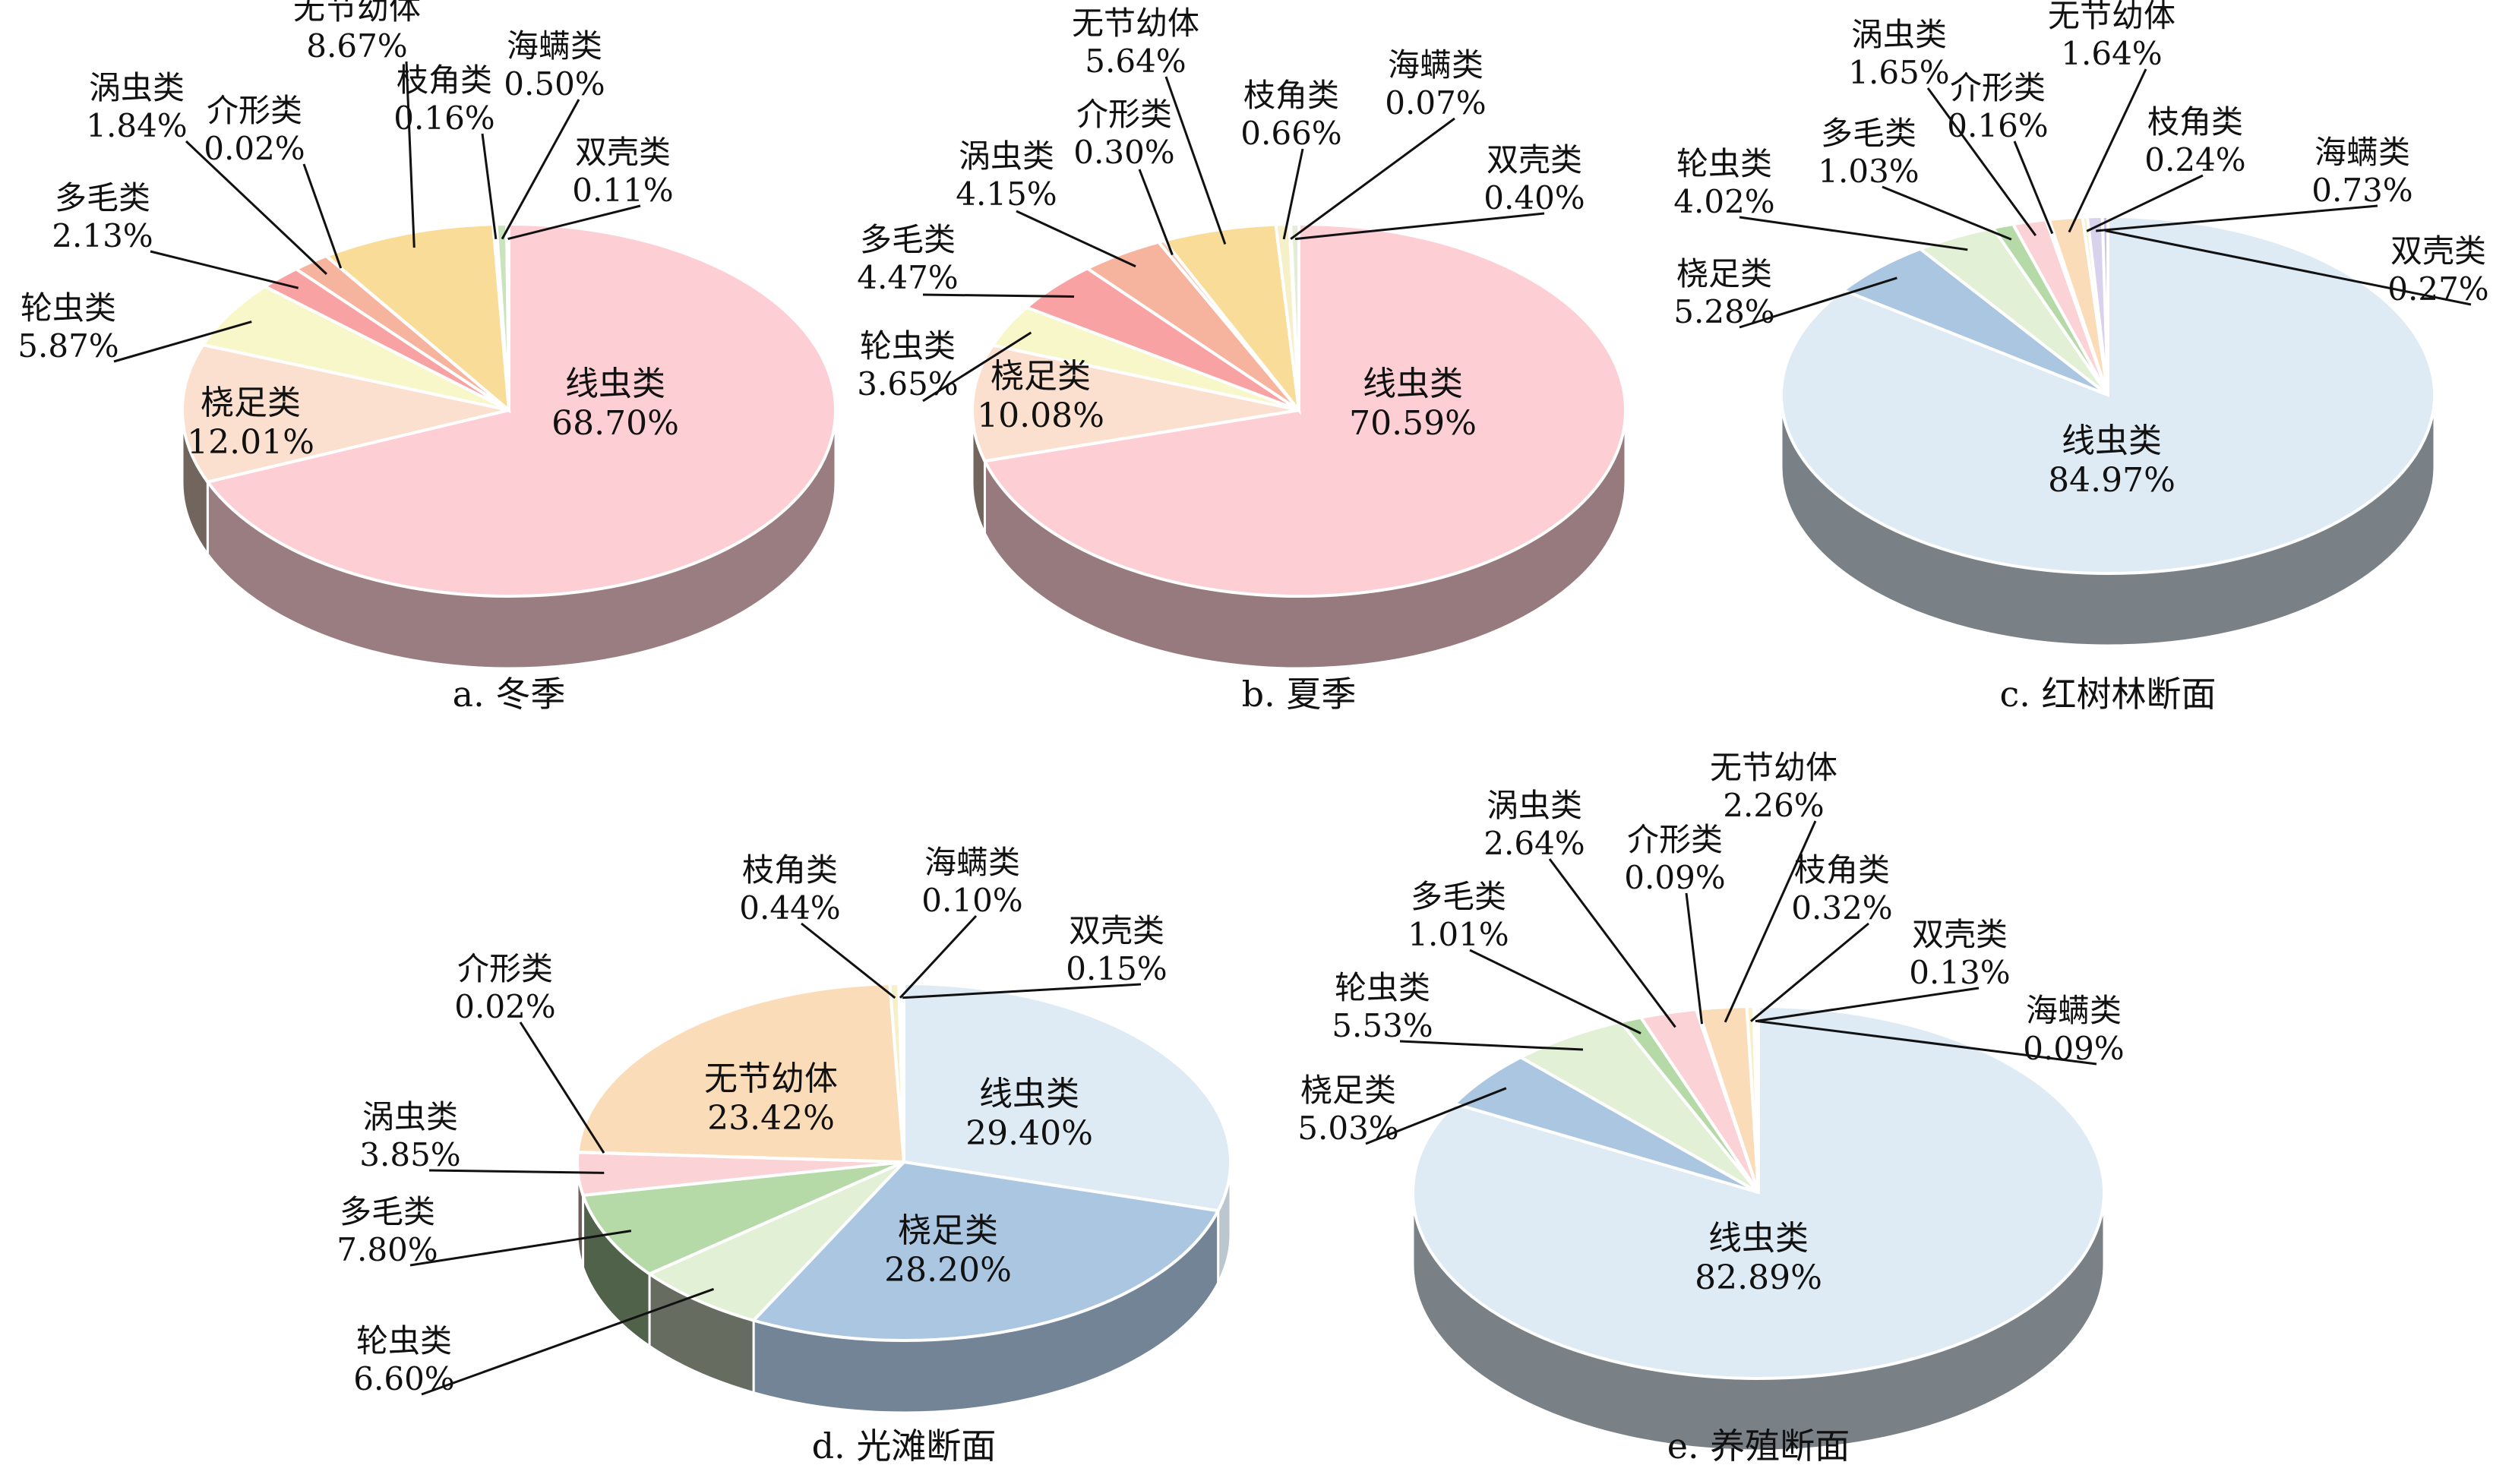 The height and width of the screenshot is (1484, 2512). I want to click on slice-value-label: 84.97%, so click(2111, 480).